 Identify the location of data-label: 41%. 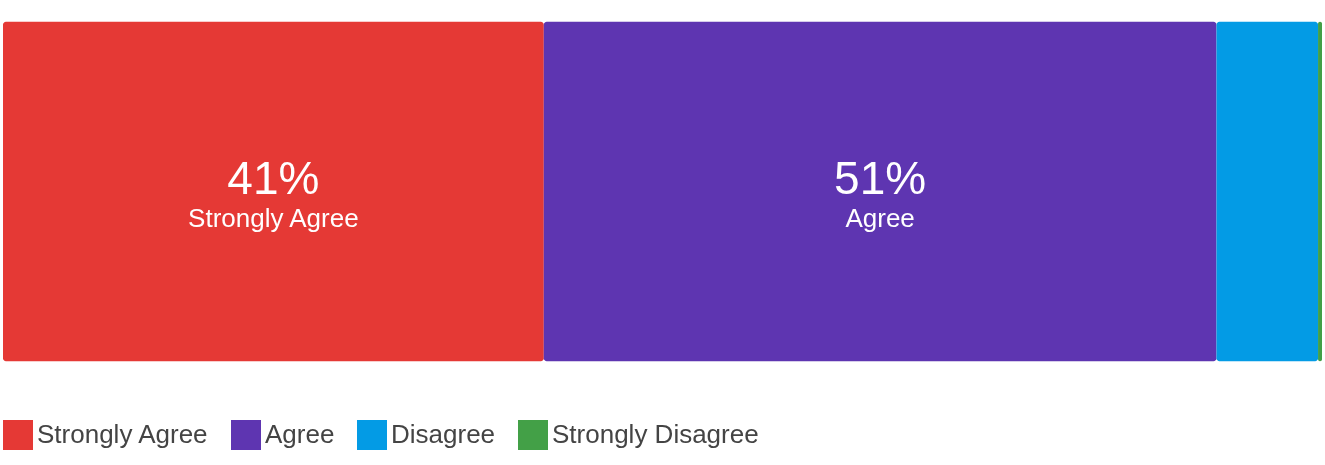
(273, 178).